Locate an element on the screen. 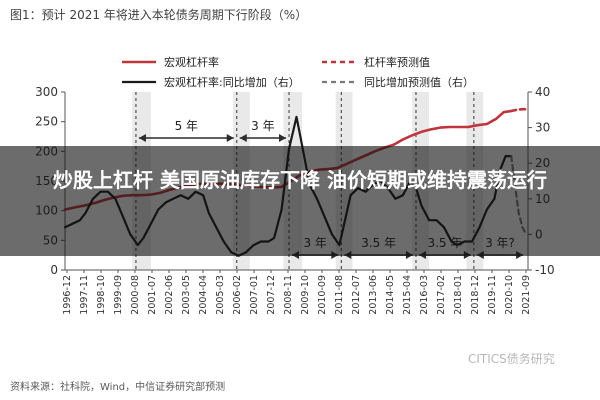 The width and height of the screenshot is (600, 400). x-tick-label: 2021-09 is located at coordinates (526, 295).